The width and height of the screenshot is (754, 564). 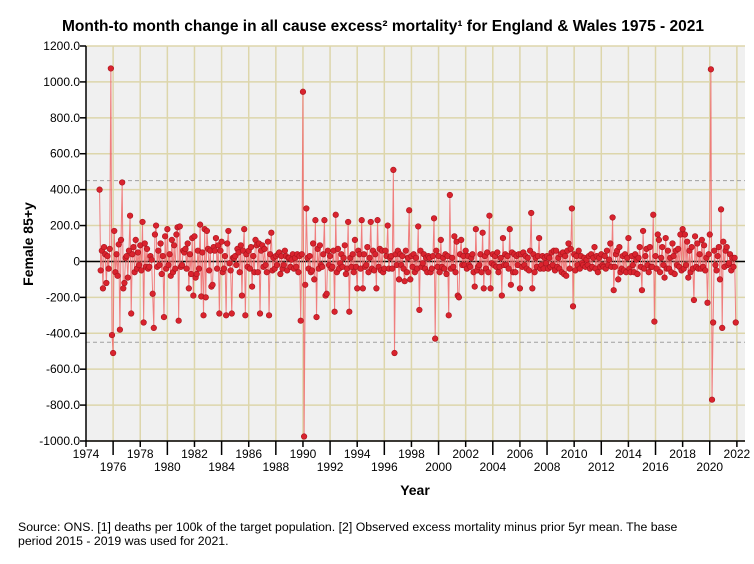 What do you see at coordinates (574, 454) in the screenshot?
I see `x-tick-label: 2010` at bounding box center [574, 454].